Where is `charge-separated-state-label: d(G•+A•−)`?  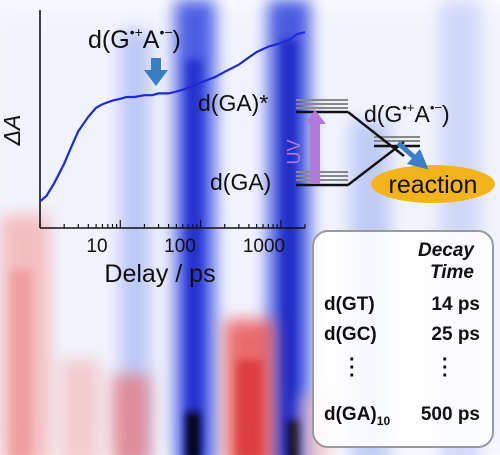
charge-separated-state-label: d(G•+A•−) is located at coordinates (407, 113).